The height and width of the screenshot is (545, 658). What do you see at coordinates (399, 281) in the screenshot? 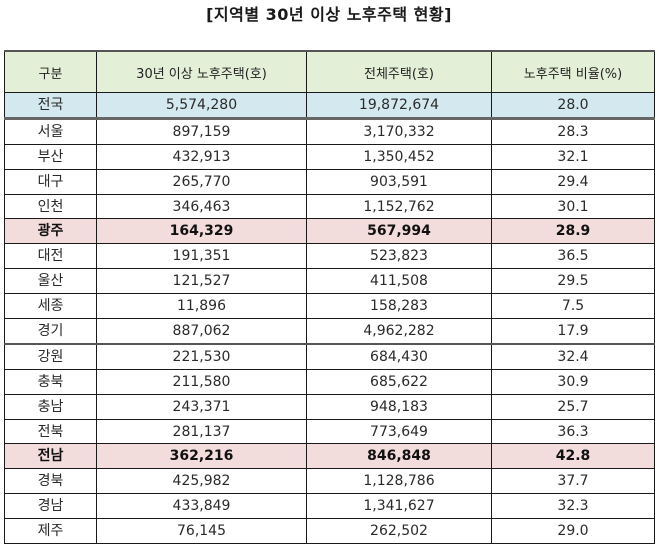
I see `cell-total-houses: 411,508` at bounding box center [399, 281].